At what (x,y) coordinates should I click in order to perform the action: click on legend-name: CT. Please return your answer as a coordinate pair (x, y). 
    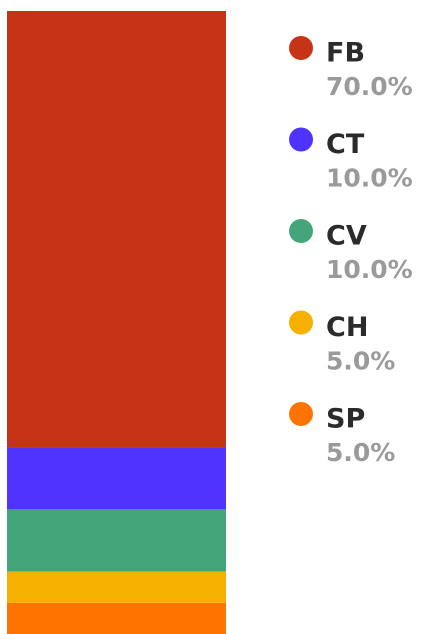
    Looking at the image, I should click on (345, 144).